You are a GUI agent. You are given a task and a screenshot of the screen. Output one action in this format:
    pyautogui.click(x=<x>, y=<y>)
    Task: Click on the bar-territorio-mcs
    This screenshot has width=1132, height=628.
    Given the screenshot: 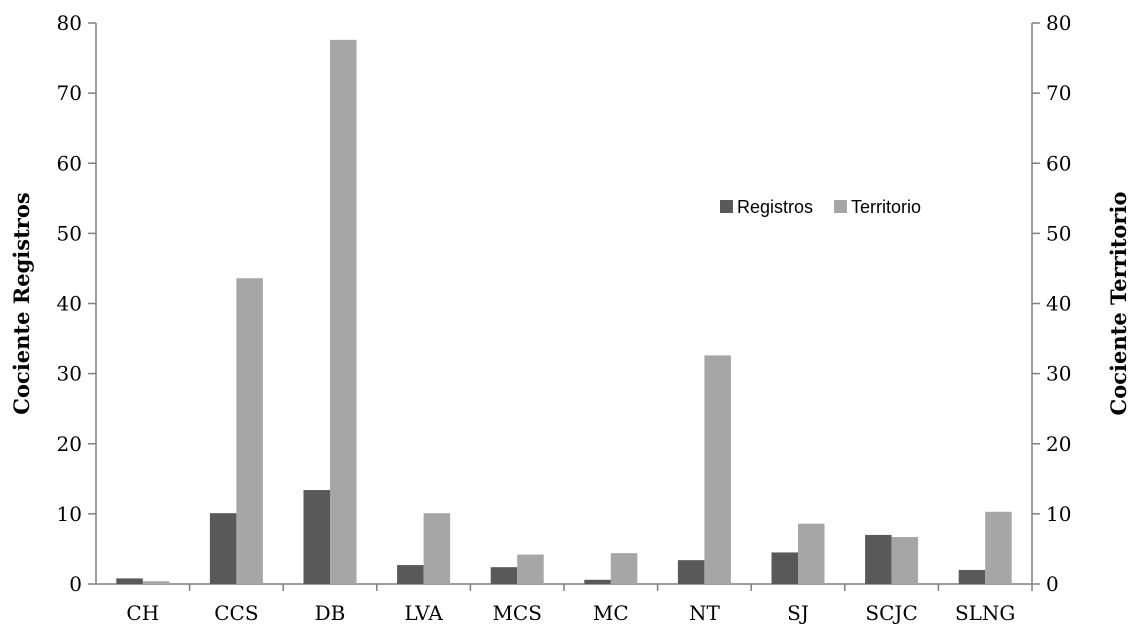 What is the action you would take?
    pyautogui.click(x=530, y=569)
    